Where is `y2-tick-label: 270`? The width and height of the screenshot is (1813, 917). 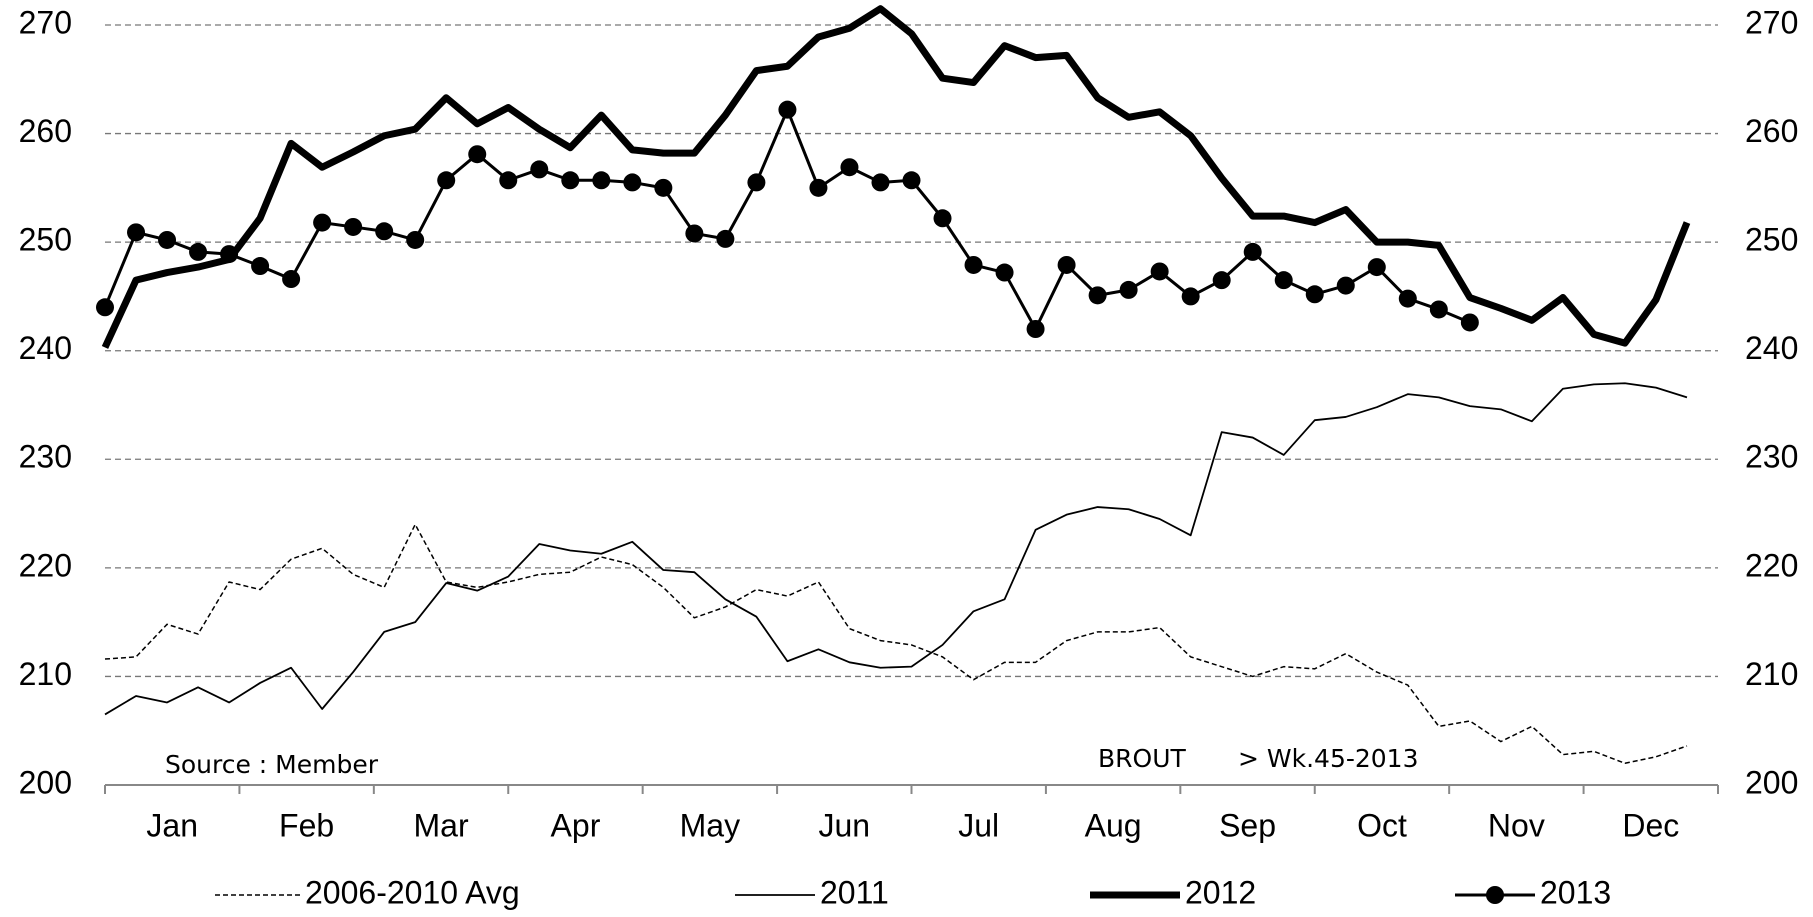 y2-tick-label: 270 is located at coordinates (1771, 22).